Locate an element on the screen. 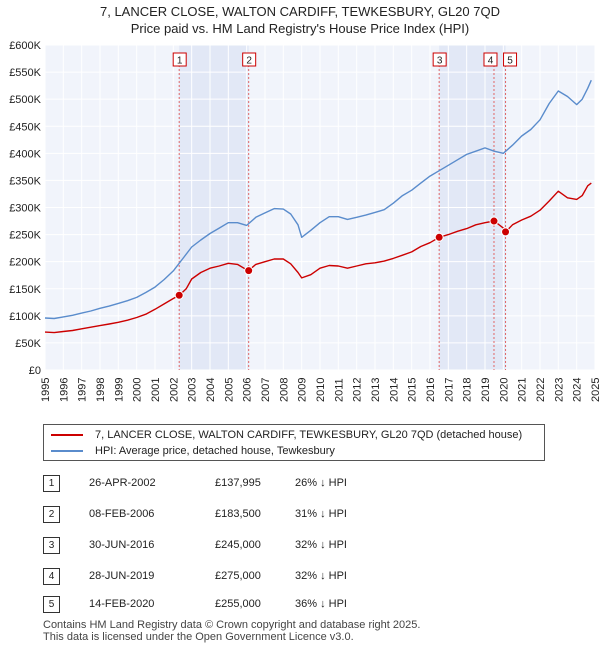 The height and width of the screenshot is (650, 600). transaction-box-label: 5 is located at coordinates (510, 61).